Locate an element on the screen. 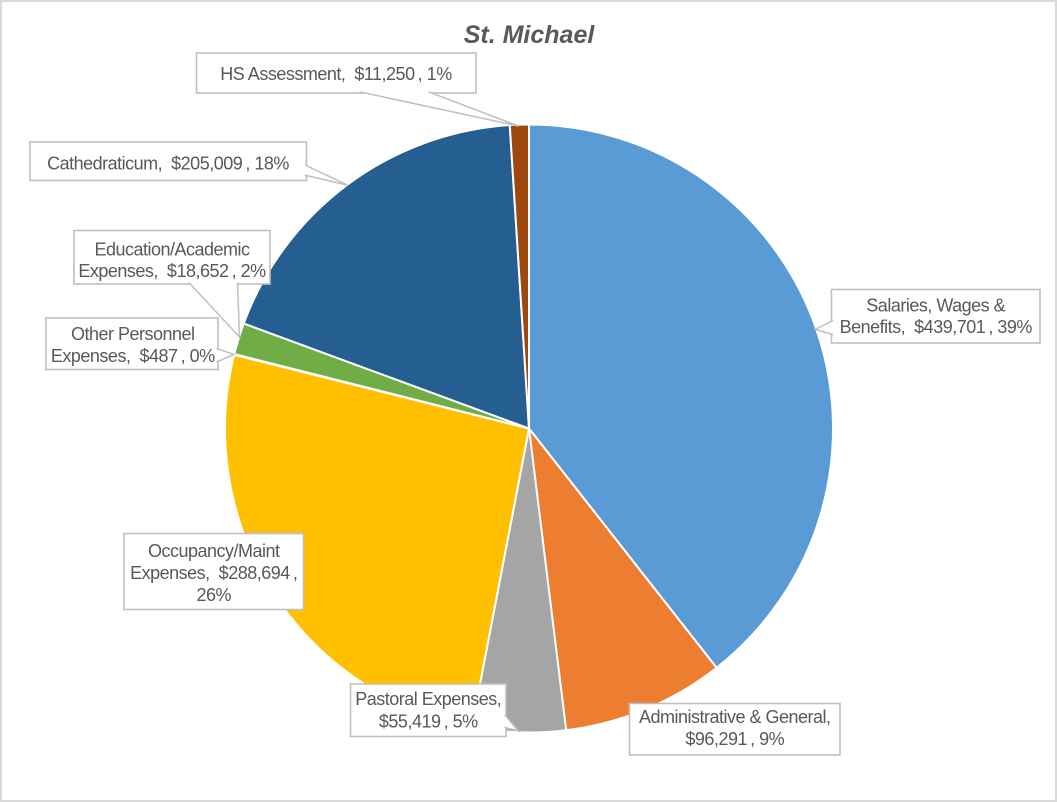 The image size is (1057, 802). svg-text: Expenses, $487 , 0% is located at coordinates (133, 356).